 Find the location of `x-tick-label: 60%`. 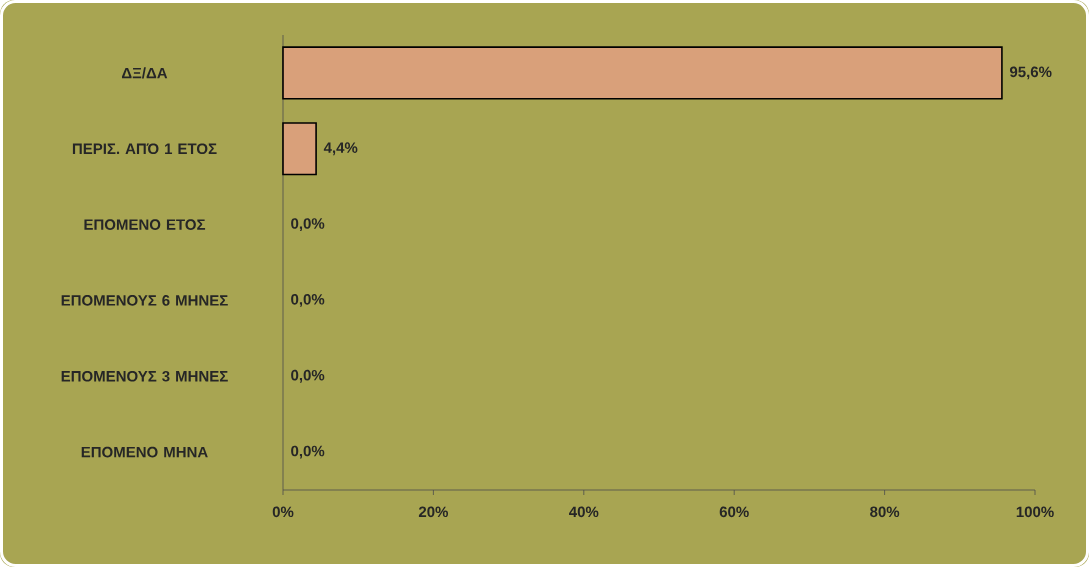

x-tick-label: 60% is located at coordinates (734, 512).